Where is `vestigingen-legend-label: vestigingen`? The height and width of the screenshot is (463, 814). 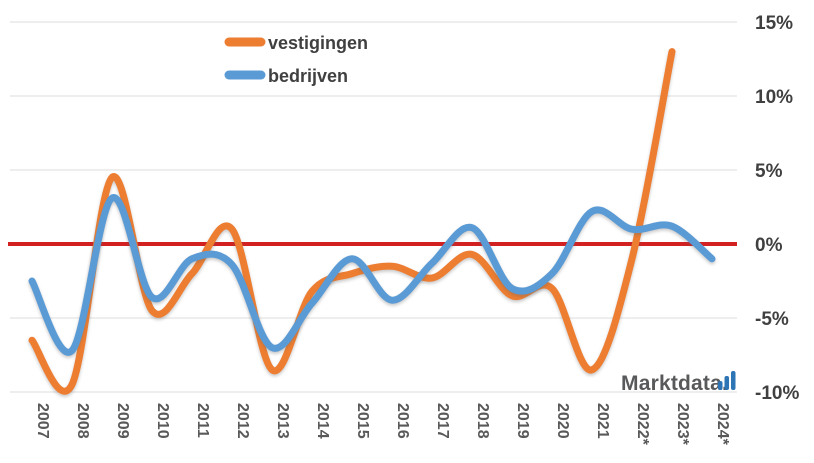 vestigingen-legend-label: vestigingen is located at coordinates (318, 43).